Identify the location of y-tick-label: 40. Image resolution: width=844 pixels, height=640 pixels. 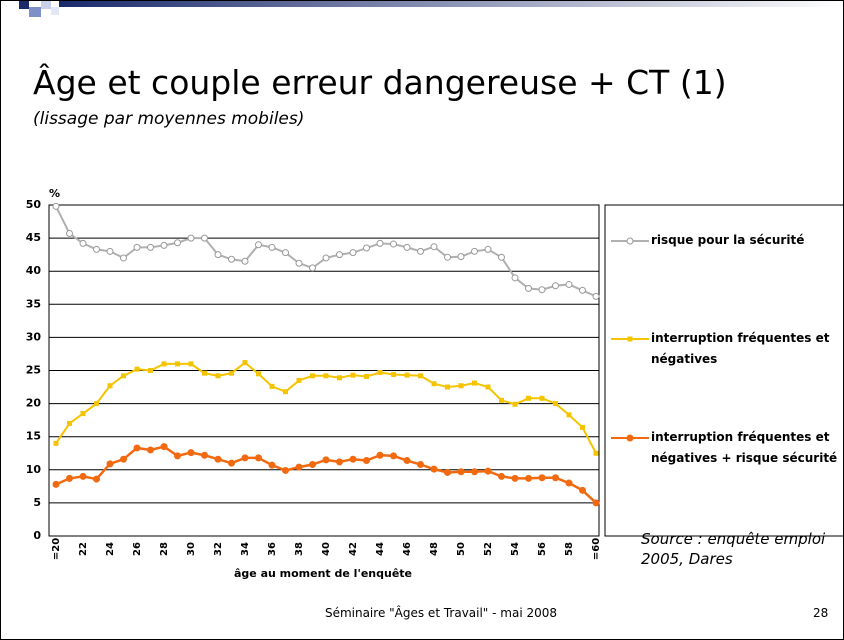
(34, 270).